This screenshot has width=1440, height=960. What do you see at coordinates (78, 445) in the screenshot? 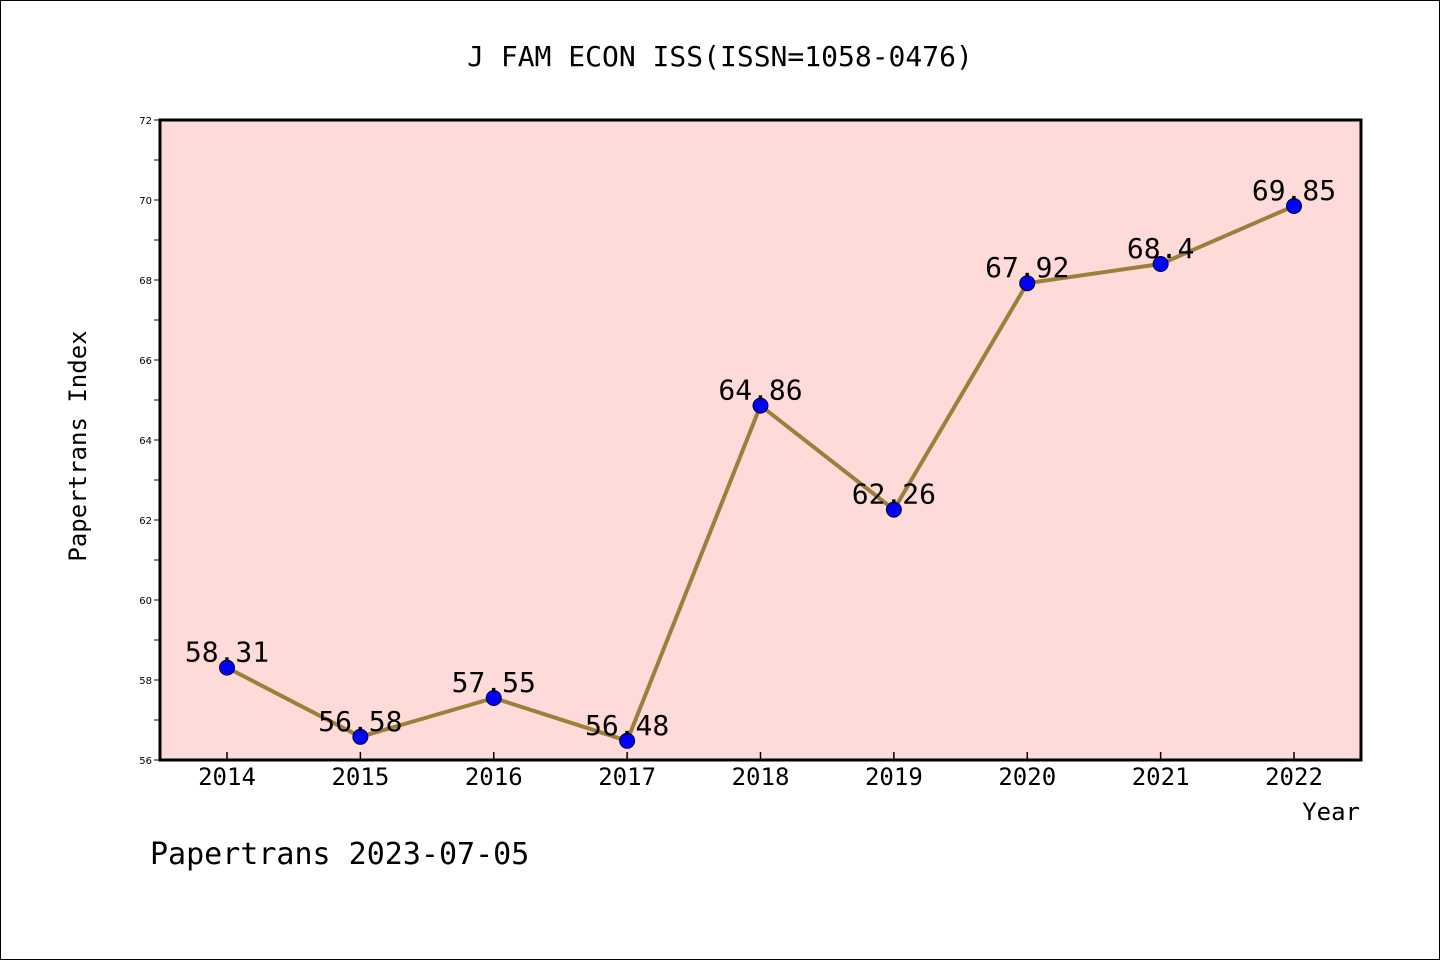
I see `y-axis-label: Papertrans Index` at bounding box center [78, 445].